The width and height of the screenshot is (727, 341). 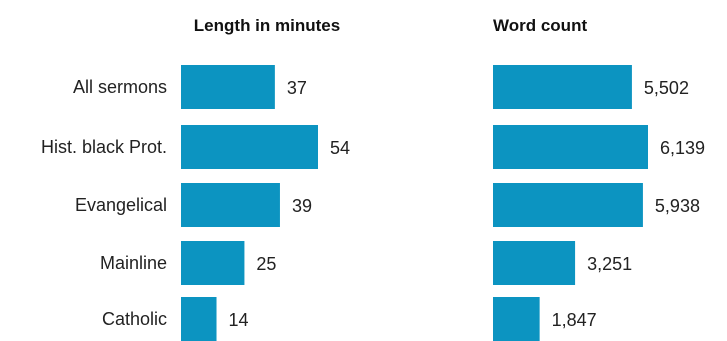 I want to click on length-value-label: 37, so click(x=297, y=88).